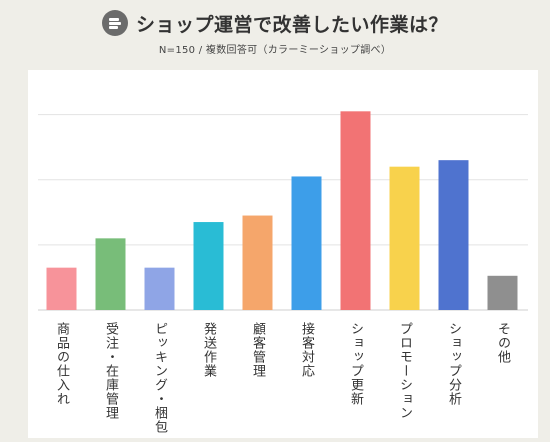 Image resolution: width=550 pixels, height=442 pixels. What do you see at coordinates (291, 24) in the screenshot?
I see `chart-title: ショップ運営で改善したい作業は？` at bounding box center [291, 24].